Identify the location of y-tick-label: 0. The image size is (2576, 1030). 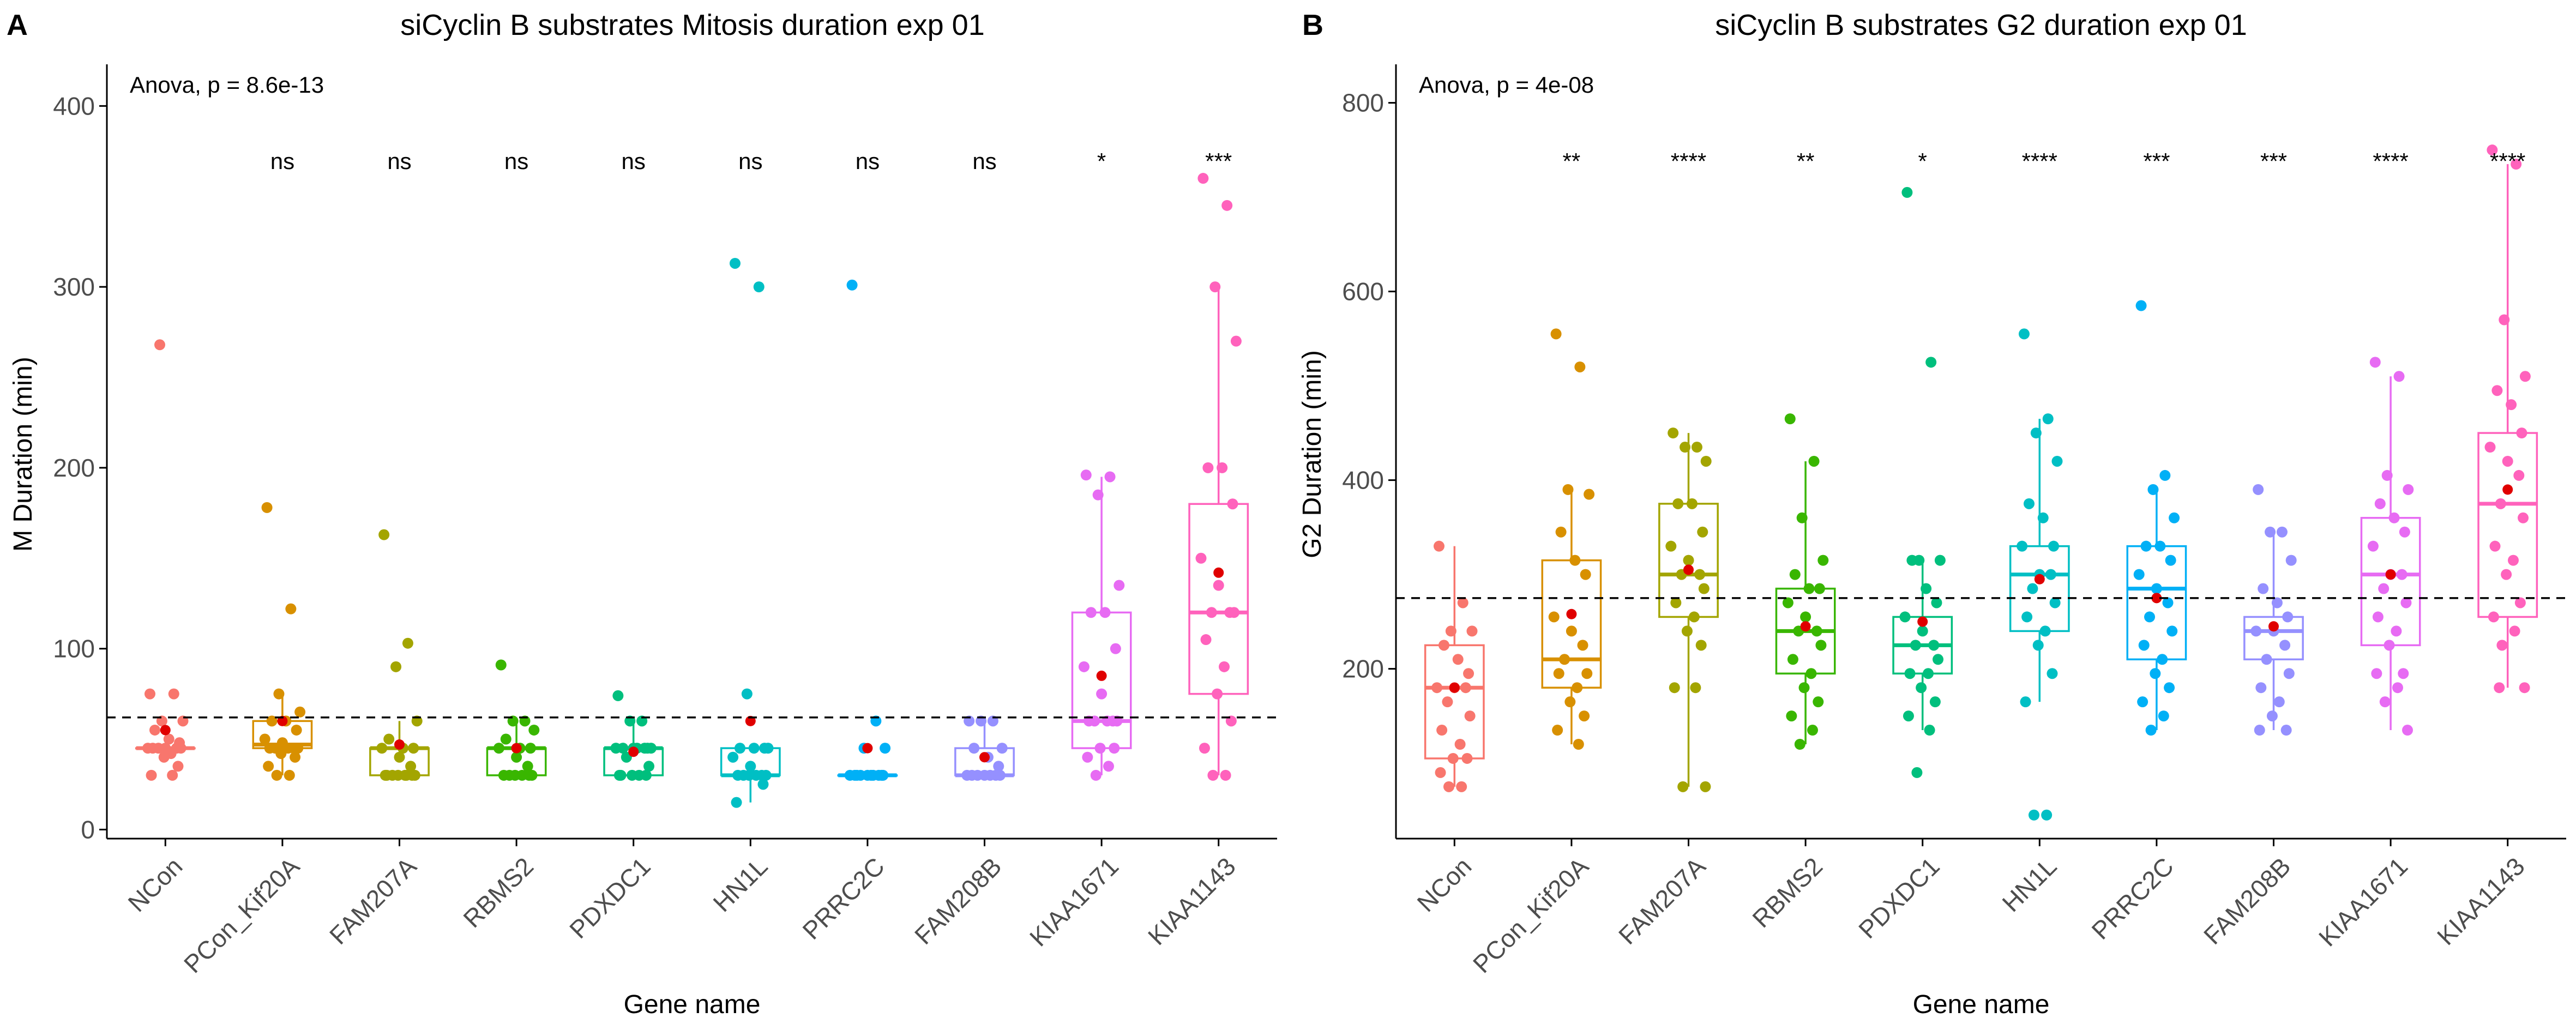
(88, 829).